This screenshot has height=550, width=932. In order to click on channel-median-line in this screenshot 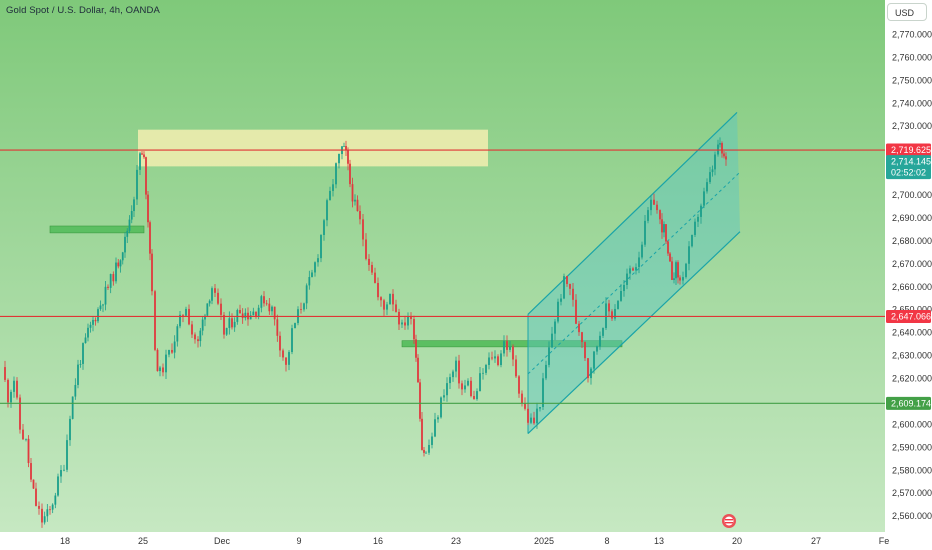, I will do `click(634, 273)`.